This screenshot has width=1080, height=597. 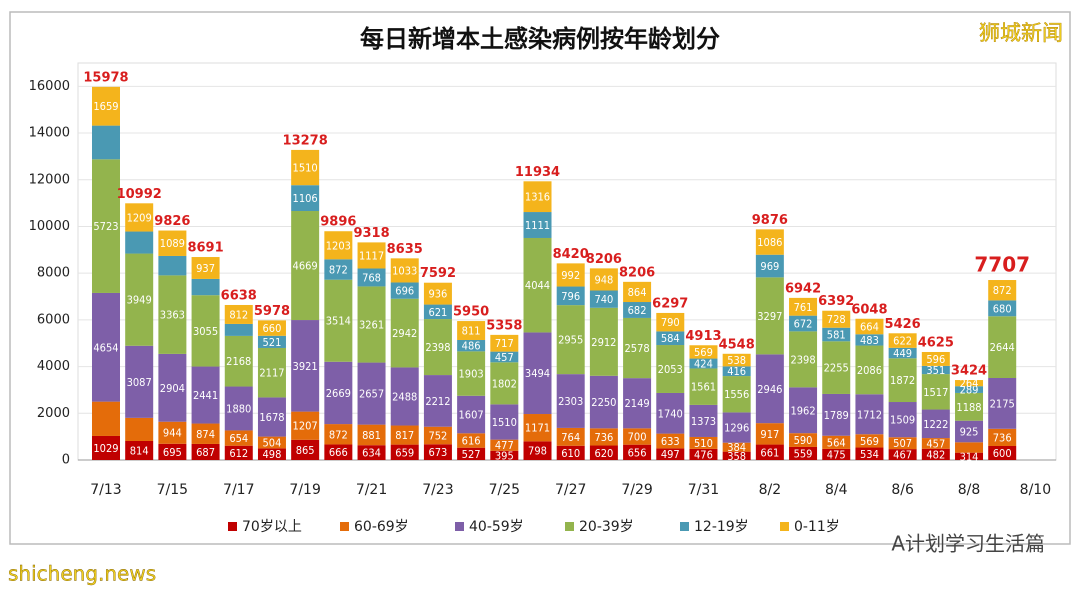 What do you see at coordinates (803, 307) in the screenshot?
I see `data-label: 761` at bounding box center [803, 307].